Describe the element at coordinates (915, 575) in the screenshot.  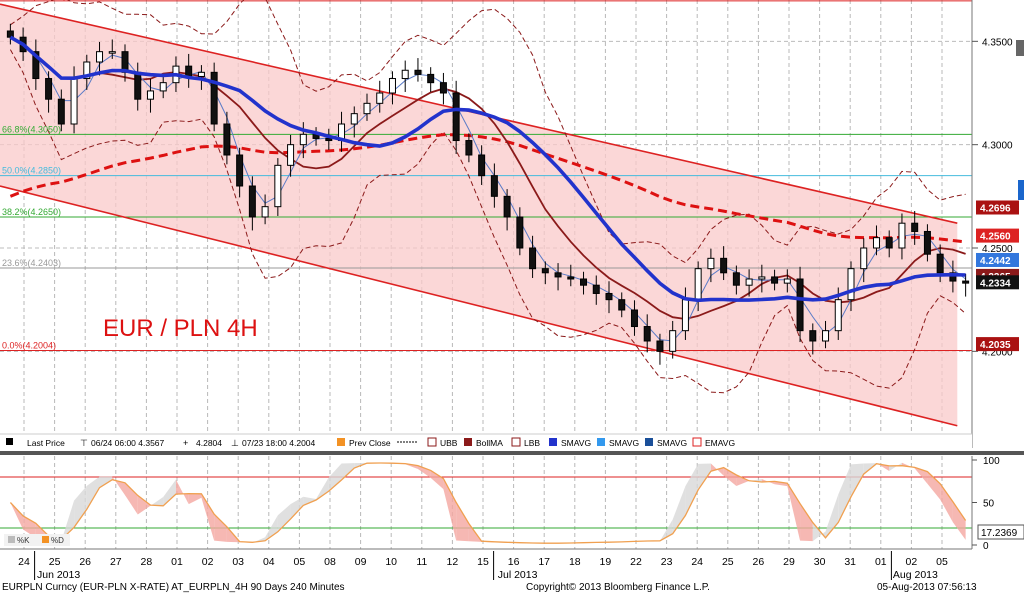
I see `month-label: Aug 2013` at that location.